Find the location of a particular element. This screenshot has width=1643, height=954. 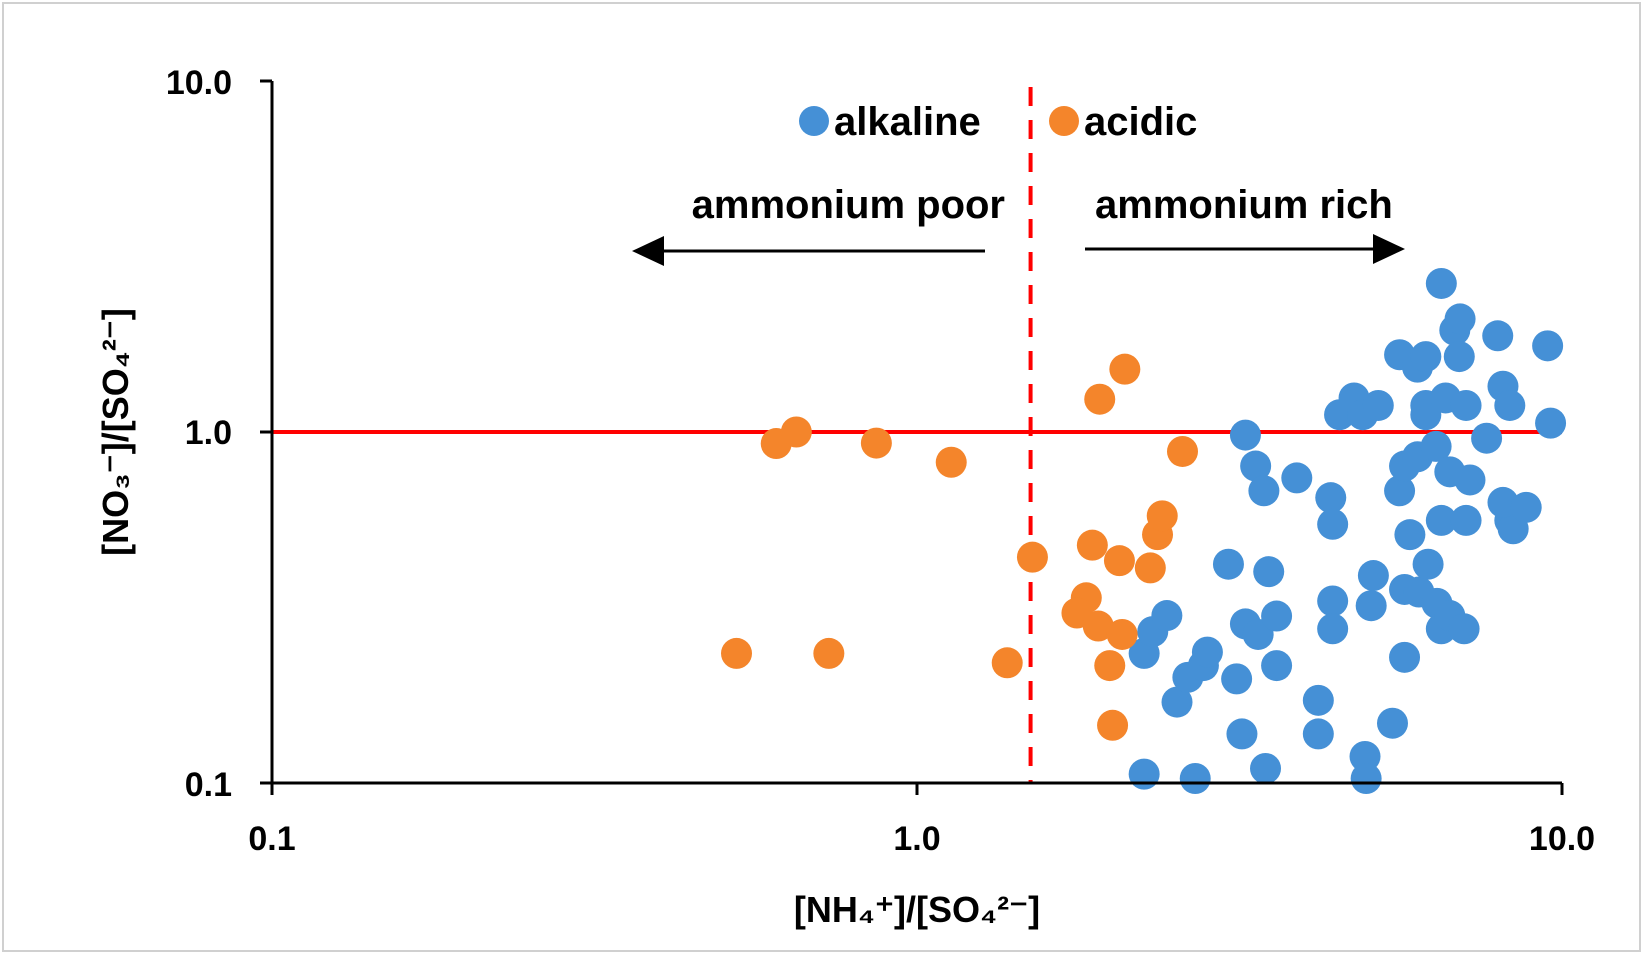

ammonium-poor-arrowhead is located at coordinates (648, 251).